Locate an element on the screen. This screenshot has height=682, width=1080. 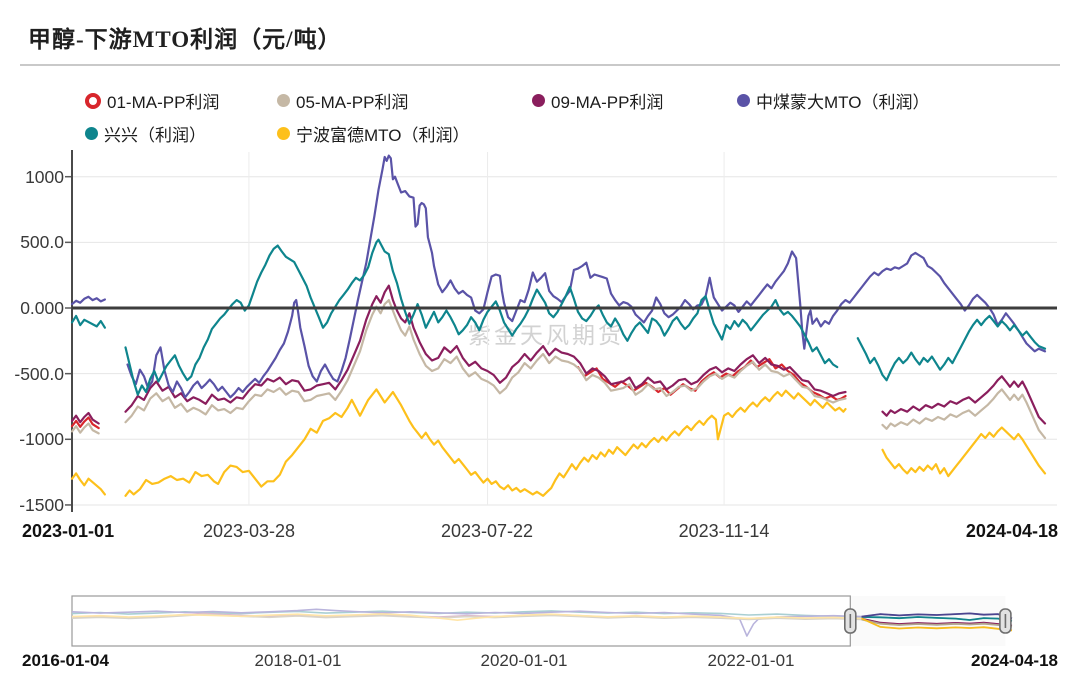
watermark: 紫金天风期货 is located at coordinates (546, 335).